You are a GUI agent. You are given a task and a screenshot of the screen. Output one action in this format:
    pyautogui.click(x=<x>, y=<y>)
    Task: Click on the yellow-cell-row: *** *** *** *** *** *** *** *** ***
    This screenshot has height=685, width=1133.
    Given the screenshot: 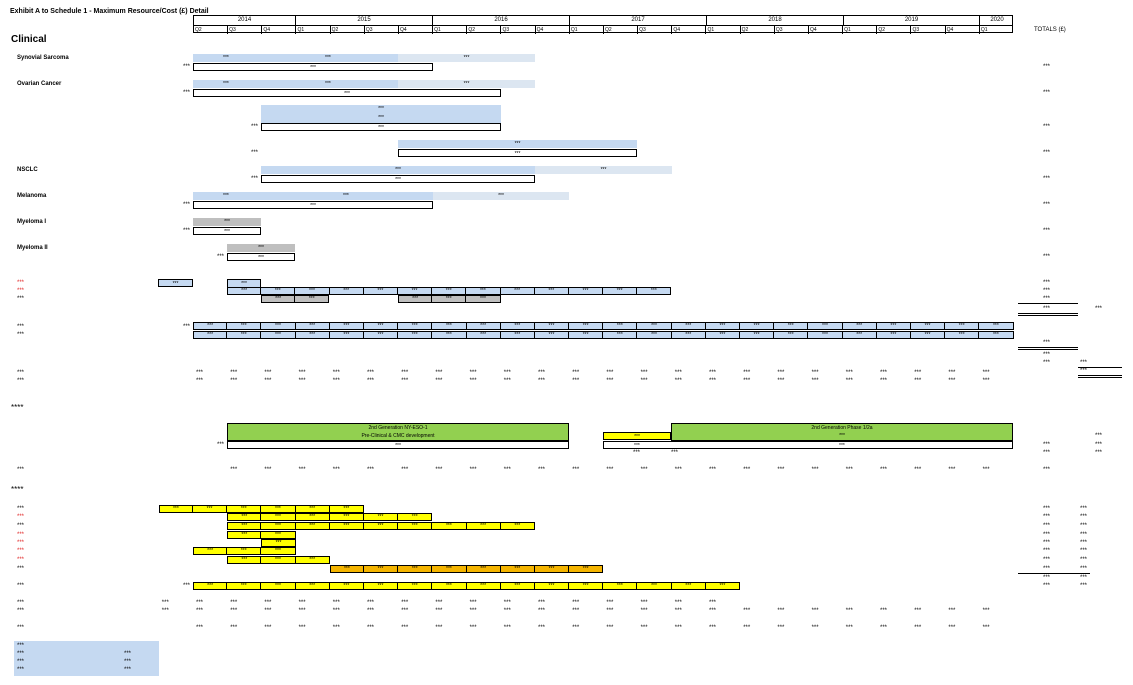 What is the action you would take?
    pyautogui.click(x=381, y=526)
    